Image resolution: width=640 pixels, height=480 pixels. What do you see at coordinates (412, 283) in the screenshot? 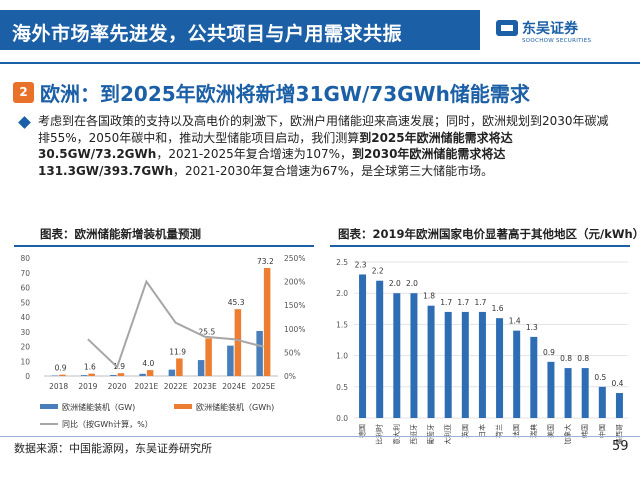
I see `price-bar-label: 2.0` at bounding box center [412, 283].